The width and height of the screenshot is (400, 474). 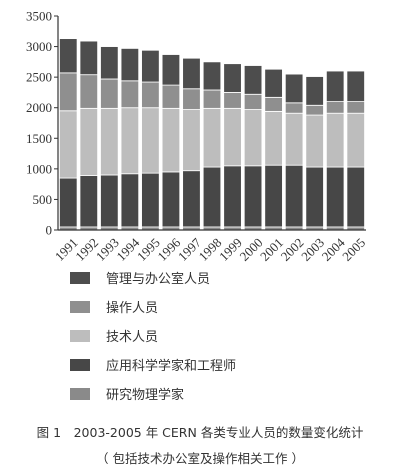 I want to click on figure-caption: 图 1 2003-2005 年 CERN 各类专业人员的数量变化统计, so click(x=200, y=432).